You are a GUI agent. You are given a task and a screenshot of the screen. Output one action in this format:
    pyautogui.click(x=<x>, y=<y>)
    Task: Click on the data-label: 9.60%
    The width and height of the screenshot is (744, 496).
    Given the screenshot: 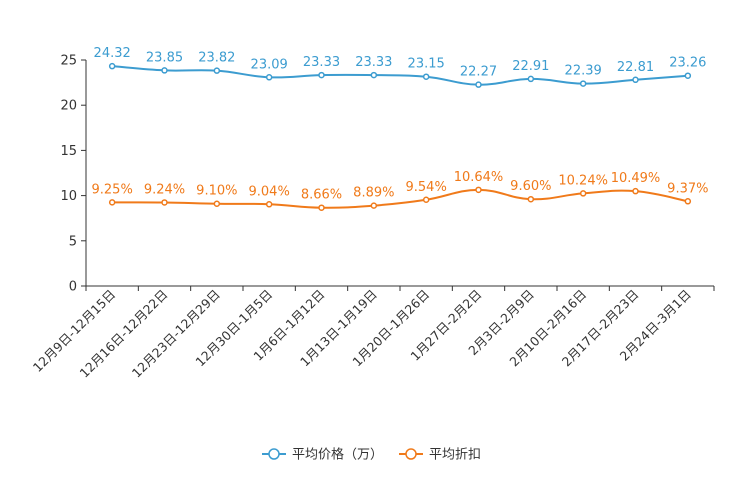 What is the action you would take?
    pyautogui.click(x=530, y=186)
    